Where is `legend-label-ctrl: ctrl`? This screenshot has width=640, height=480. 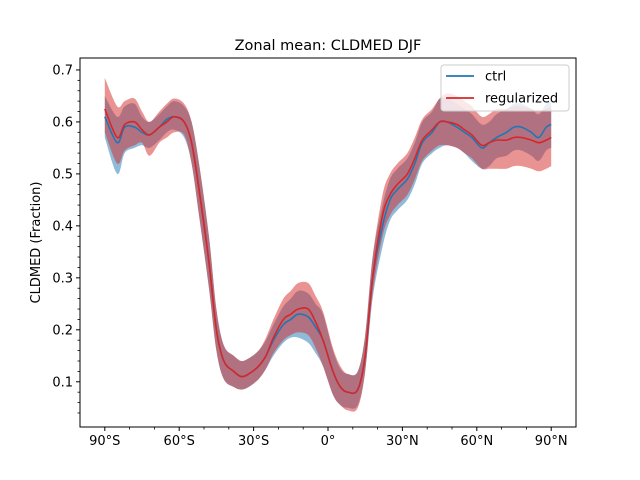
legend-label-ctrl: ctrl is located at coordinates (495, 77).